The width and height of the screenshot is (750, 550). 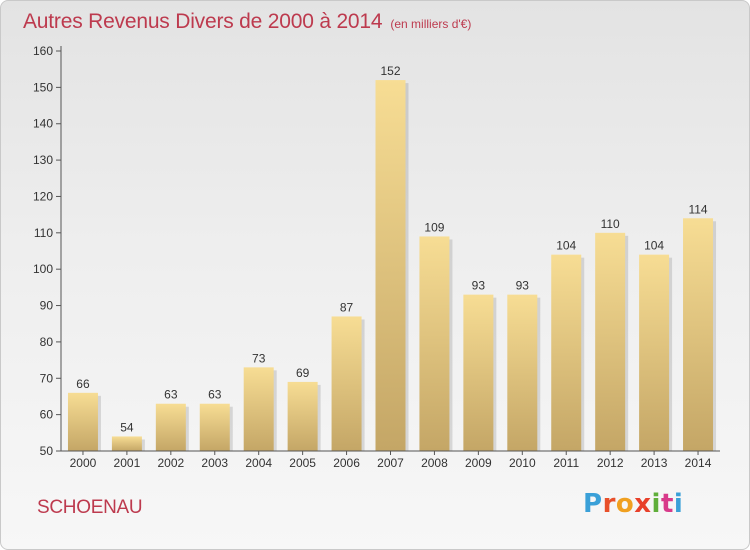 What do you see at coordinates (697, 209) in the screenshot?
I see `bar-value-label: 114` at bounding box center [697, 209].